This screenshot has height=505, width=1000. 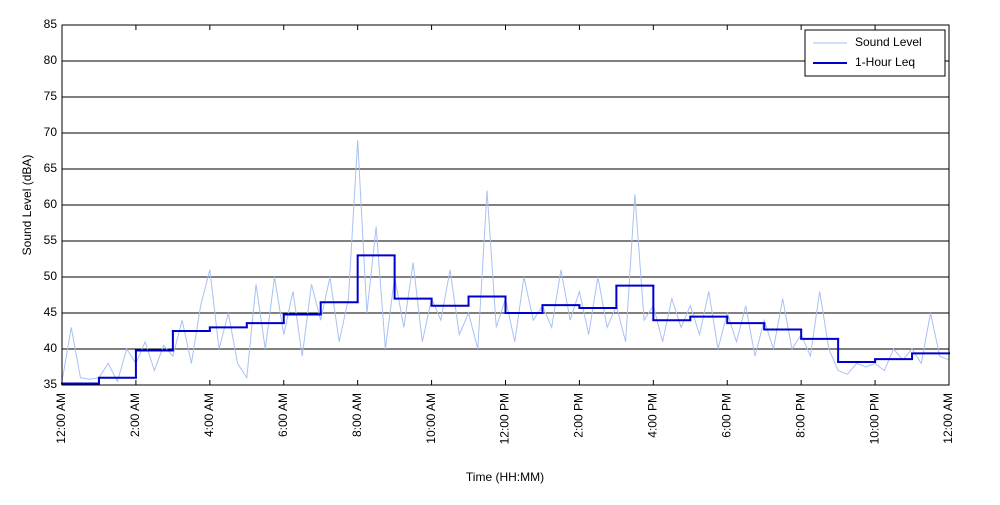 I want to click on legend-label: Sound Level, so click(x=888, y=42).